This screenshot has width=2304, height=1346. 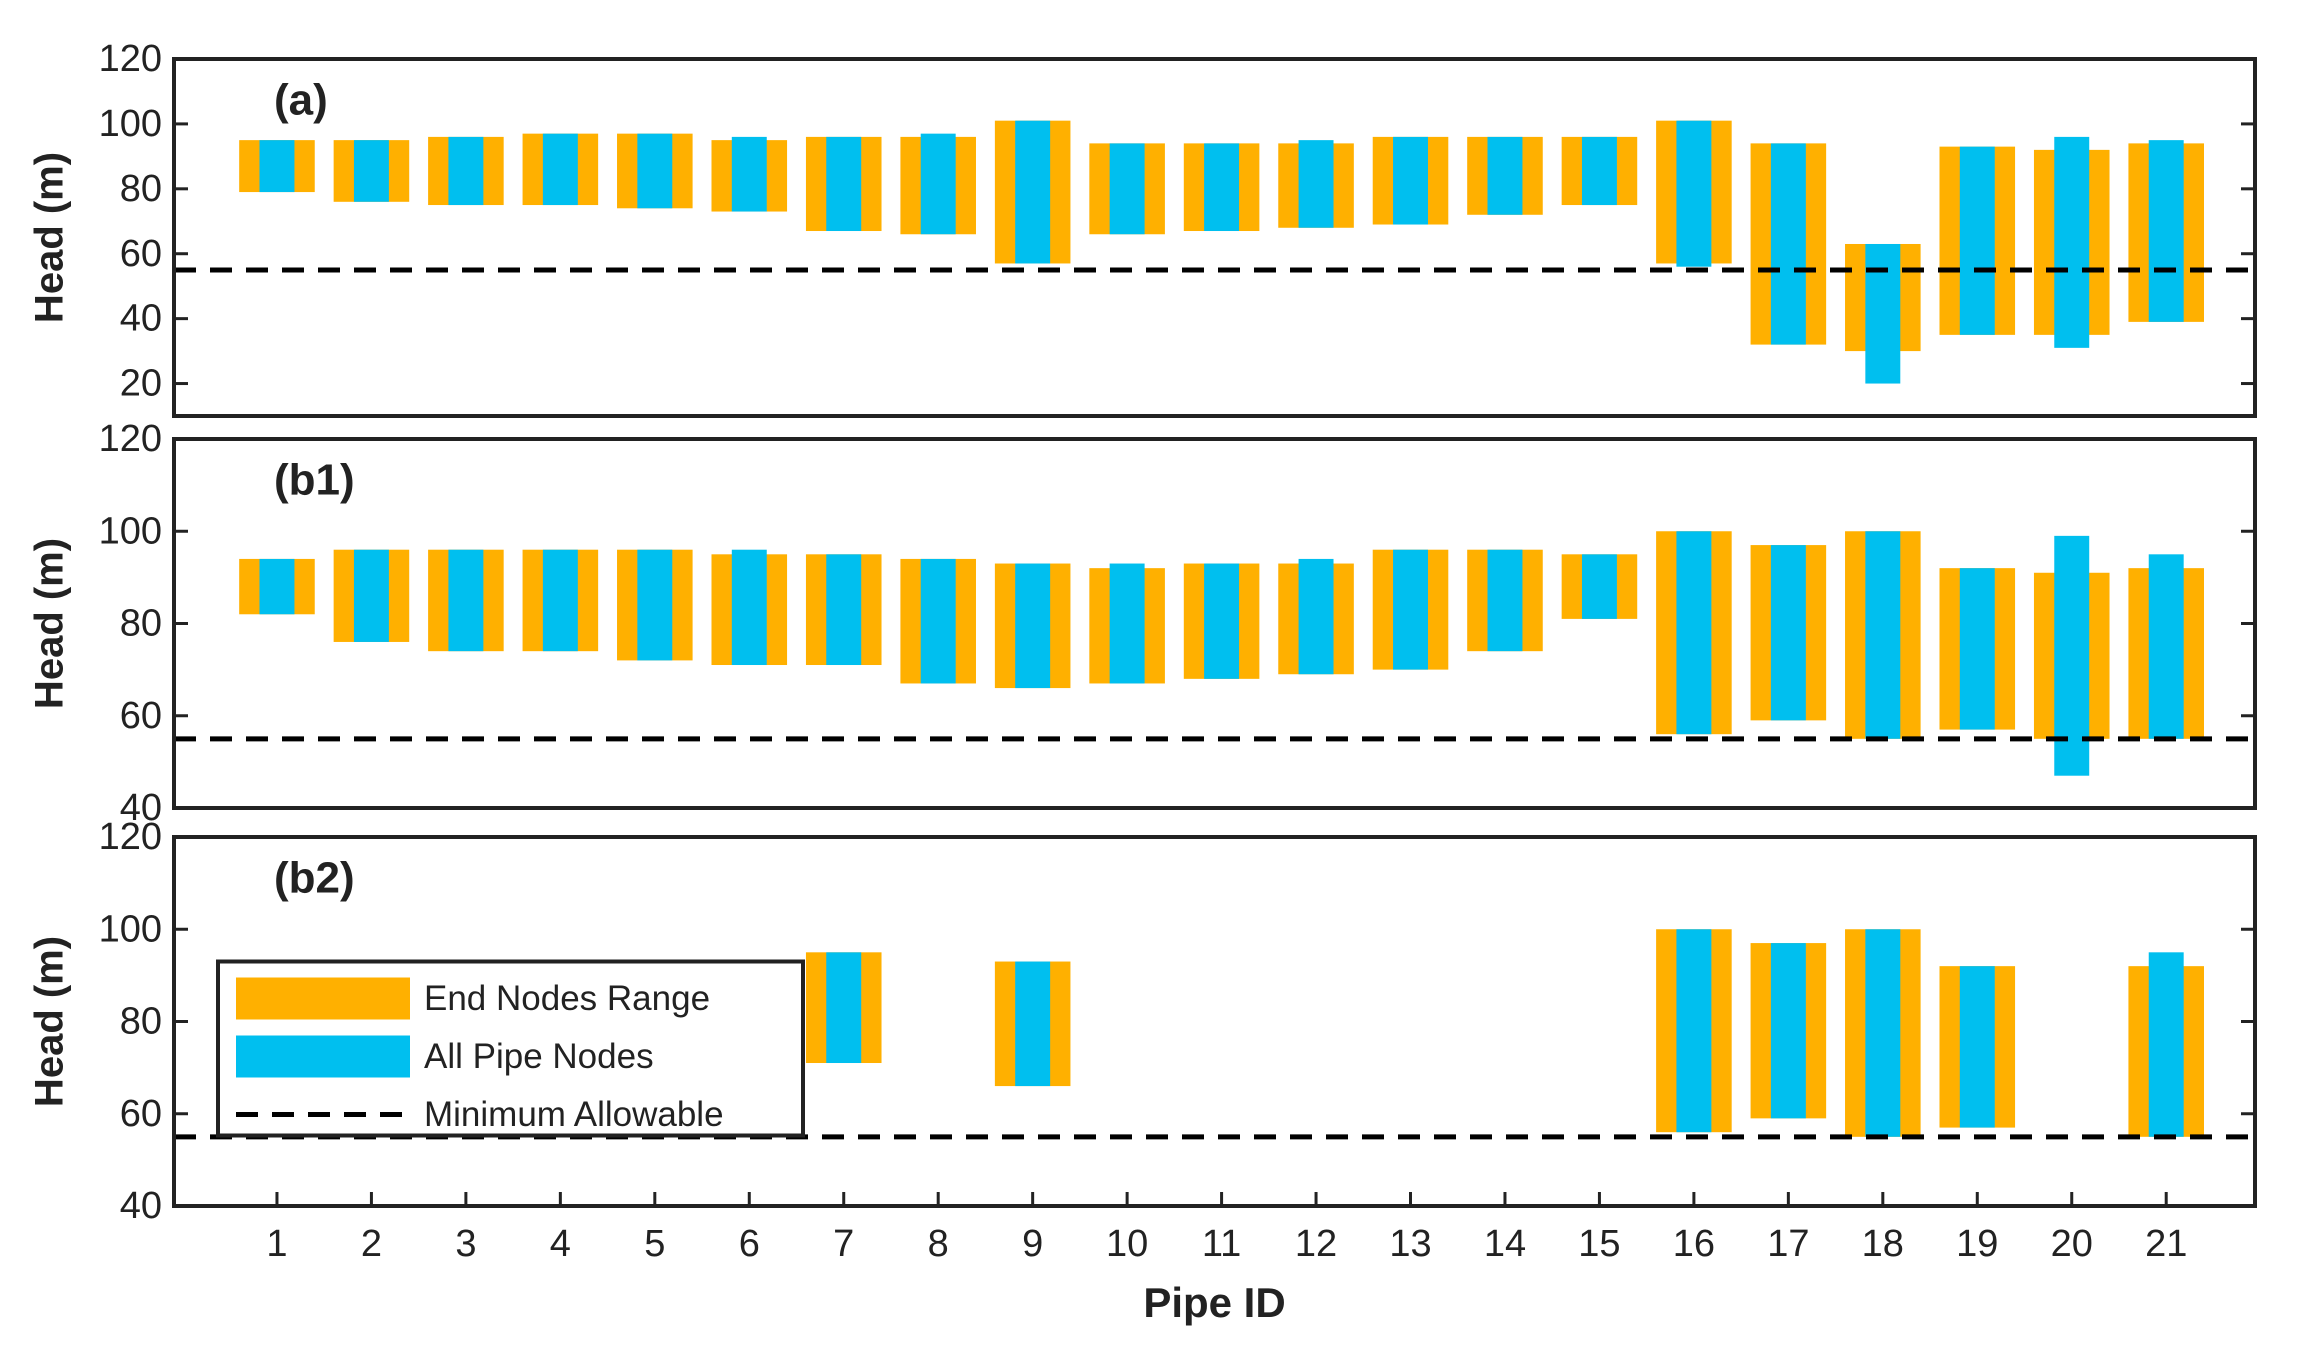 What do you see at coordinates (560, 1244) in the screenshot?
I see `x-tick-label: 4` at bounding box center [560, 1244].